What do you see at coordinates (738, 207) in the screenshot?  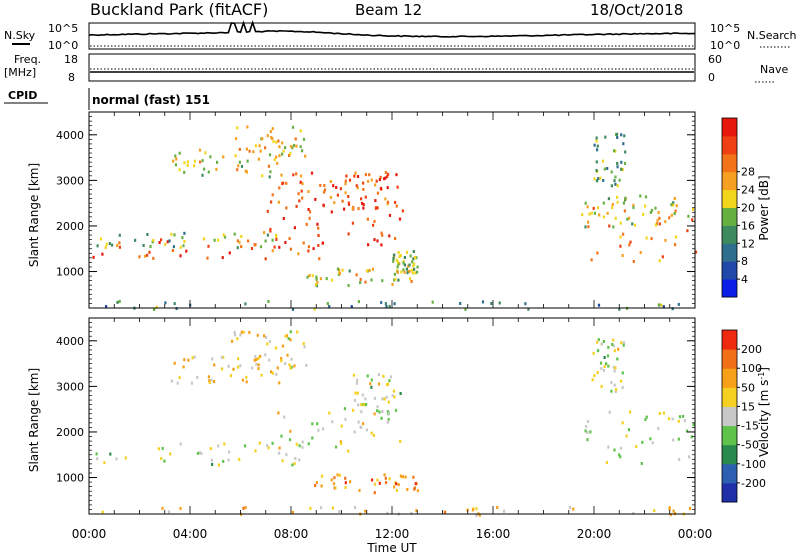 I see `power-colorbar: 4 8 12 16 20 24 28` at bounding box center [738, 207].